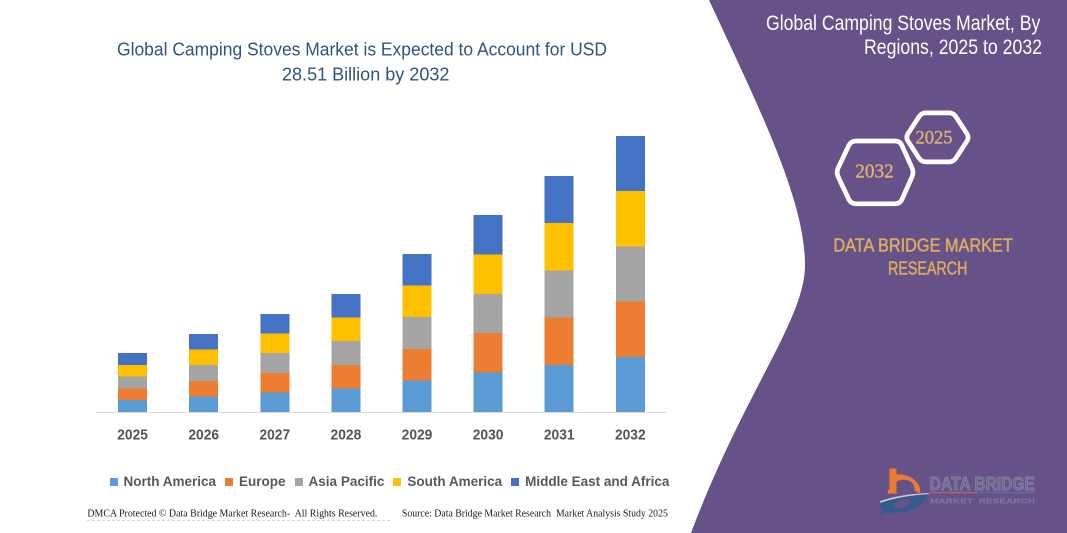 The height and width of the screenshot is (533, 1067). I want to click on svg-text: 2030, so click(488, 435).